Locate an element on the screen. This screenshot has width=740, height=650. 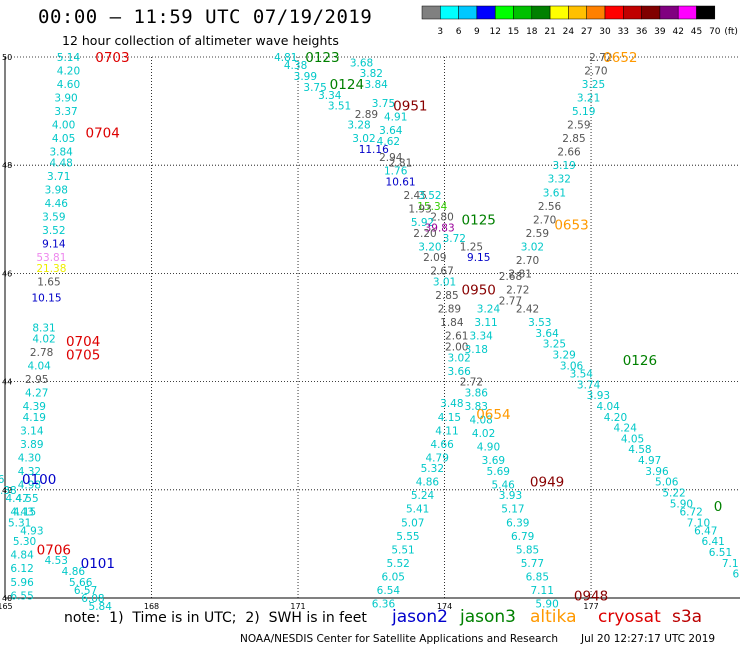
wave-height-value: 5.84 is located at coordinates (101, 607).